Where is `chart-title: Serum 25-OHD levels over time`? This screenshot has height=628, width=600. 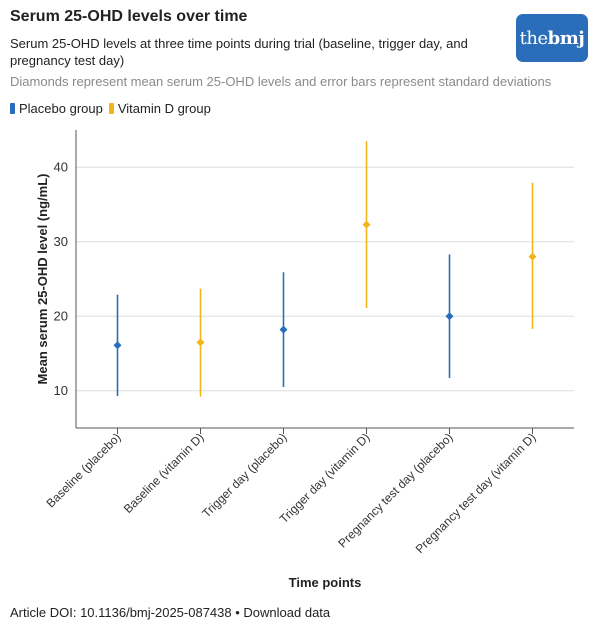
chart-title: Serum 25-OHD levels over time is located at coordinates (129, 16).